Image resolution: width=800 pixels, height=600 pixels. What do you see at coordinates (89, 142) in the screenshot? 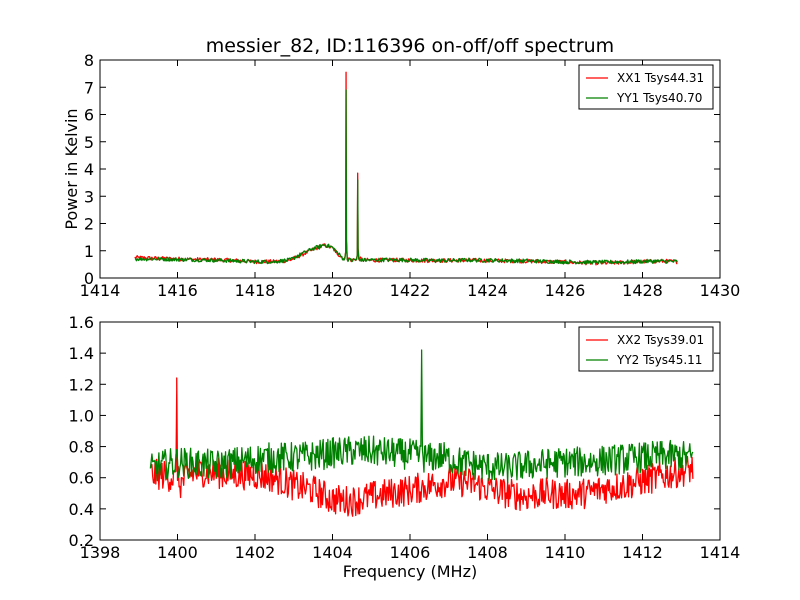
I see `y-tick-label: 5` at bounding box center [89, 142].